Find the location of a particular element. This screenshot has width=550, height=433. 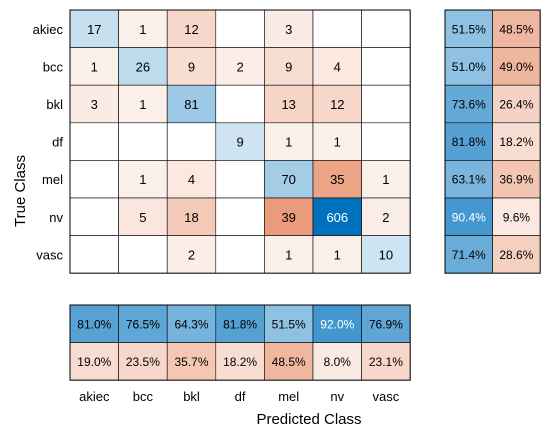

col-summary-value: 64.3% is located at coordinates (191, 324).